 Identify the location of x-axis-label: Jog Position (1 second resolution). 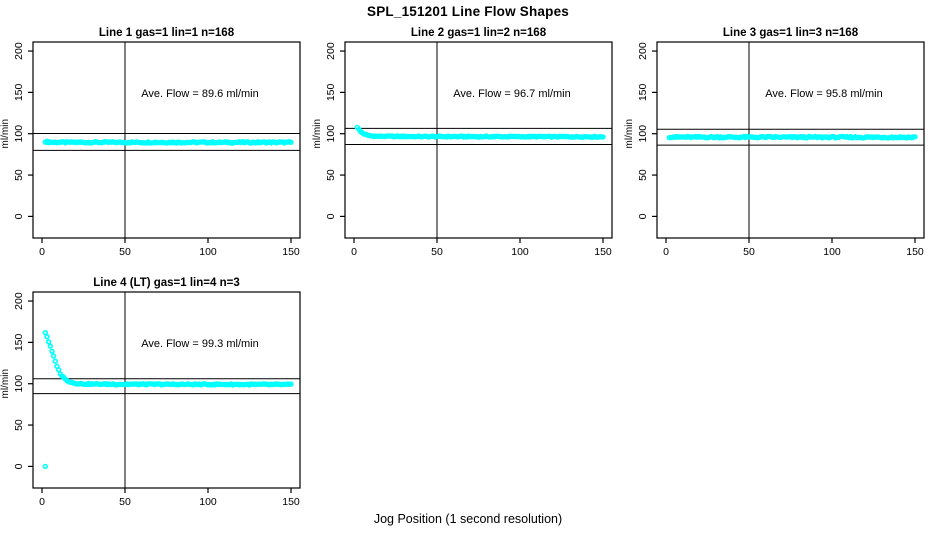
(468, 519).